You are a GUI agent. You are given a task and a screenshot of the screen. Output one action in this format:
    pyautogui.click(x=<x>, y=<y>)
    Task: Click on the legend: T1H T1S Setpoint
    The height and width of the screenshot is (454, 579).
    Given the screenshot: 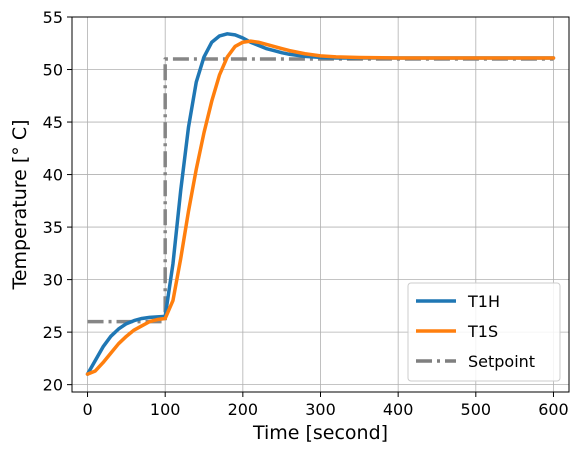 What is the action you would take?
    pyautogui.click(x=484, y=332)
    